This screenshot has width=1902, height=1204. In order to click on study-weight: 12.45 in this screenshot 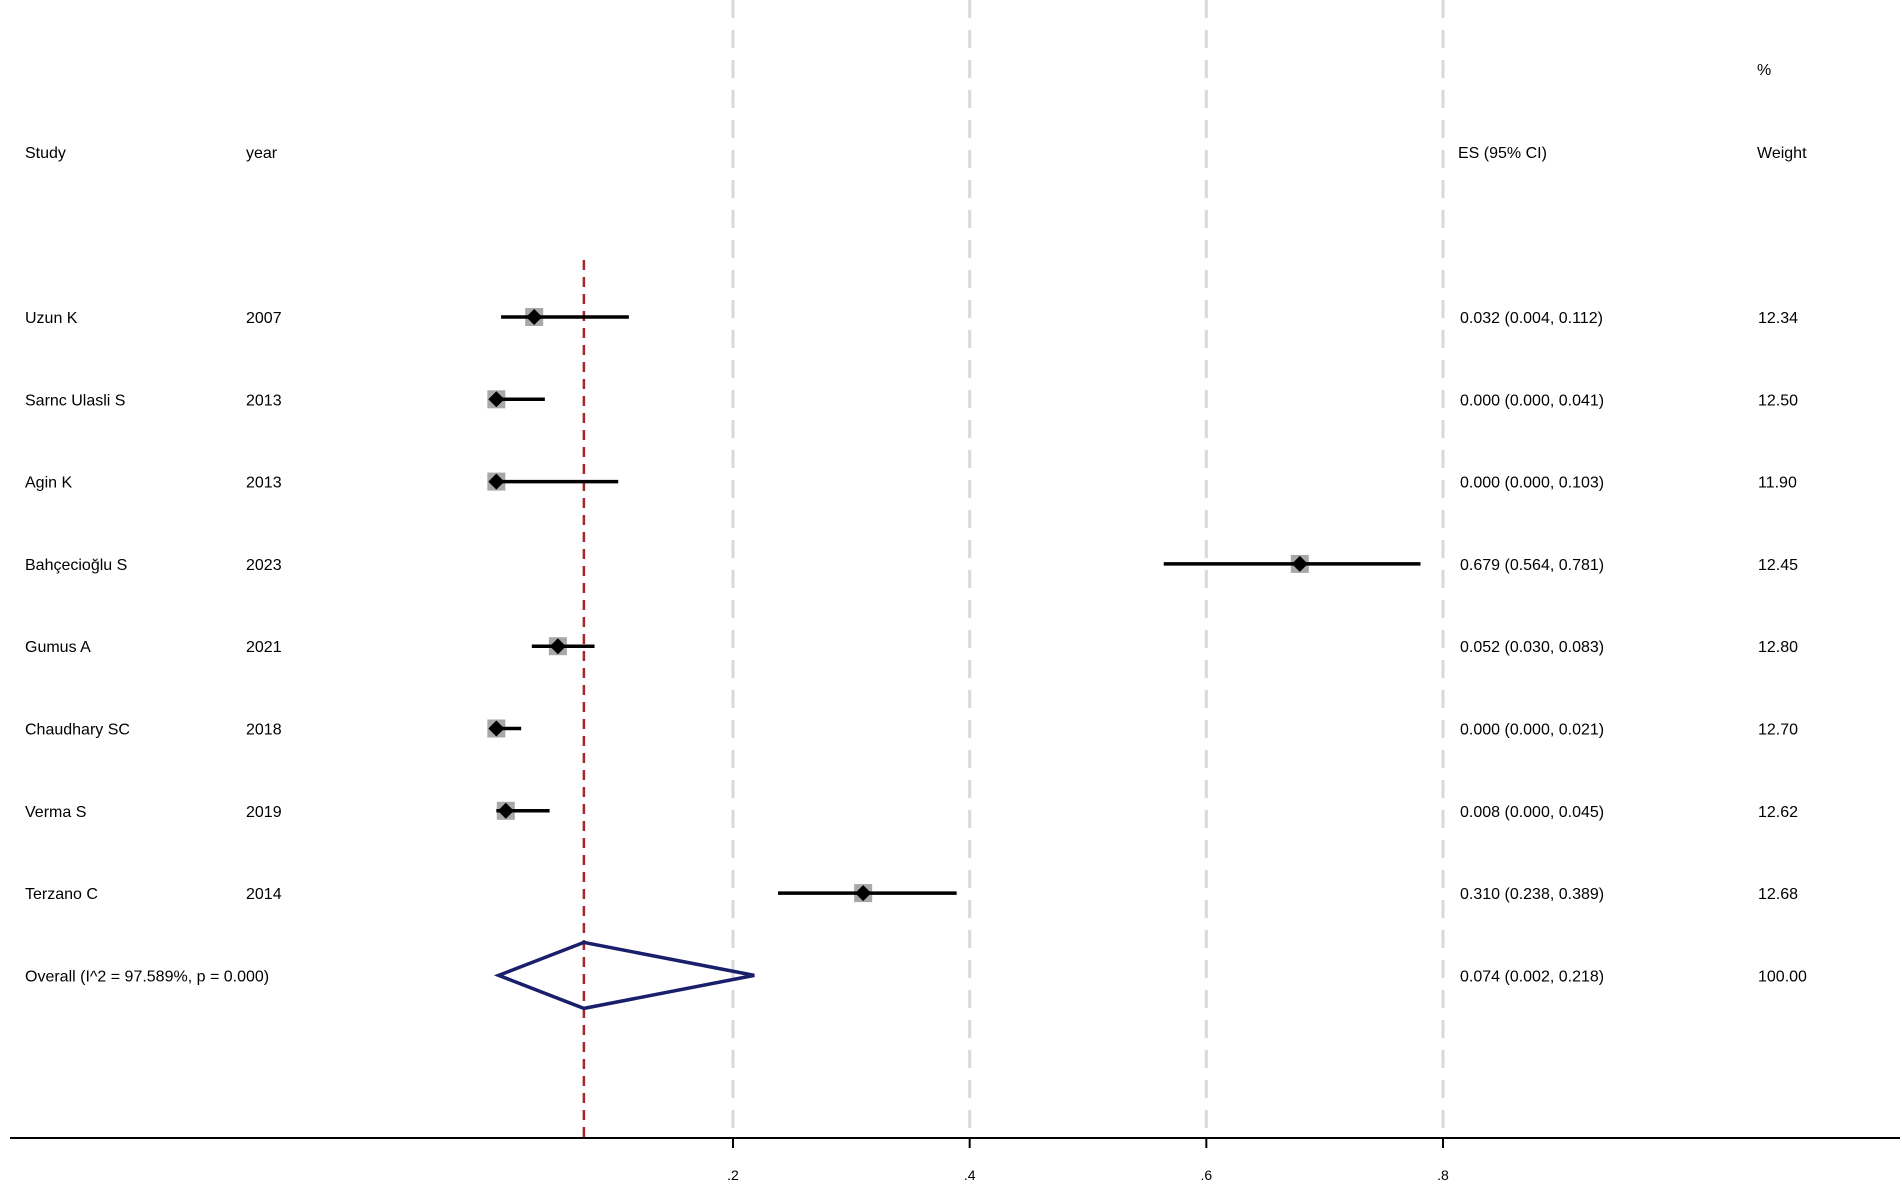, I will do `click(1778, 565)`.